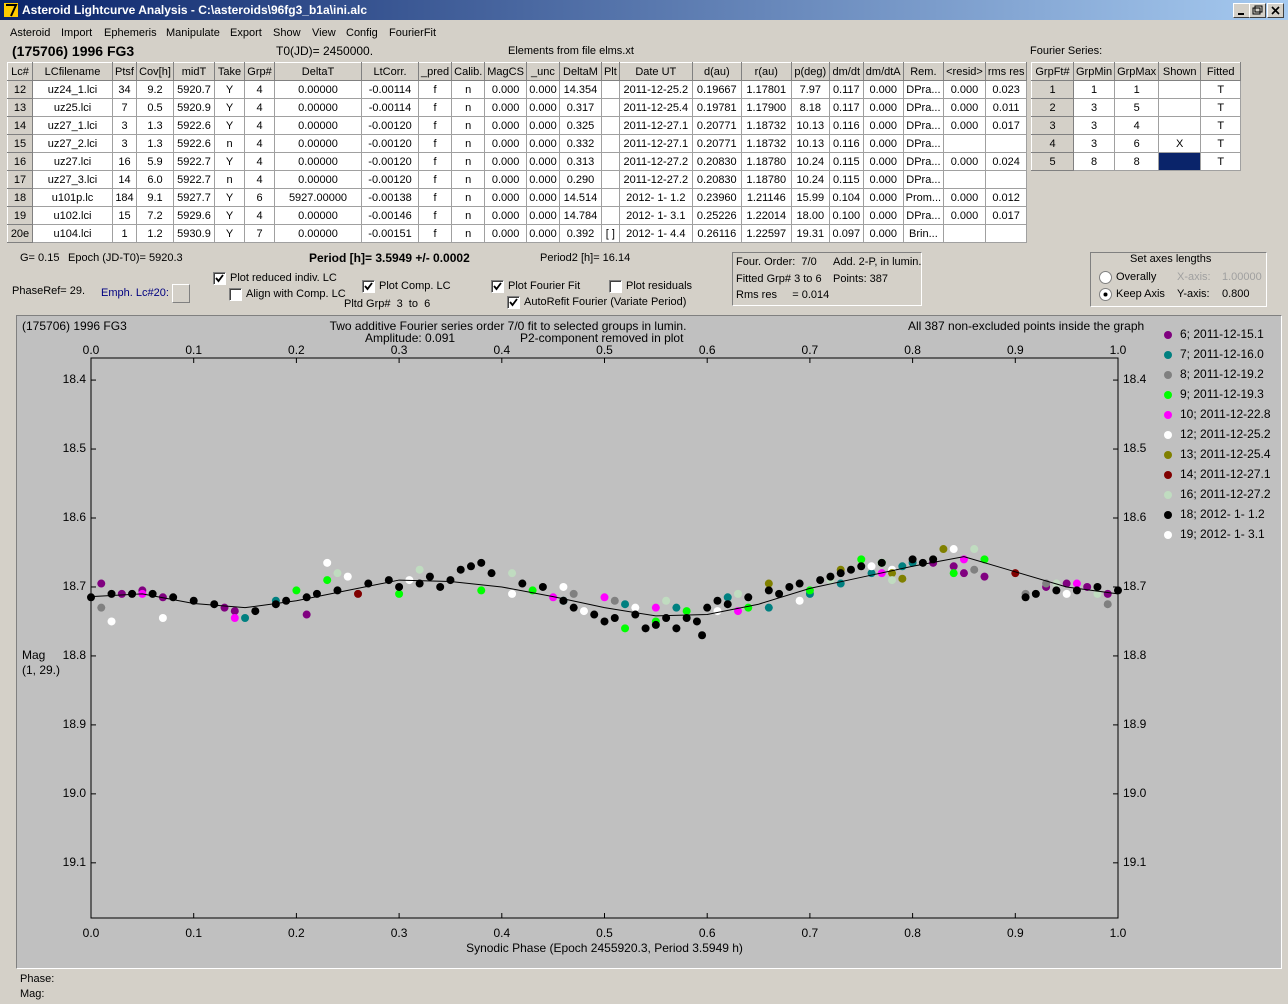  Describe the element at coordinates (259, 71) in the screenshot. I see `column-header: Grp#` at that location.